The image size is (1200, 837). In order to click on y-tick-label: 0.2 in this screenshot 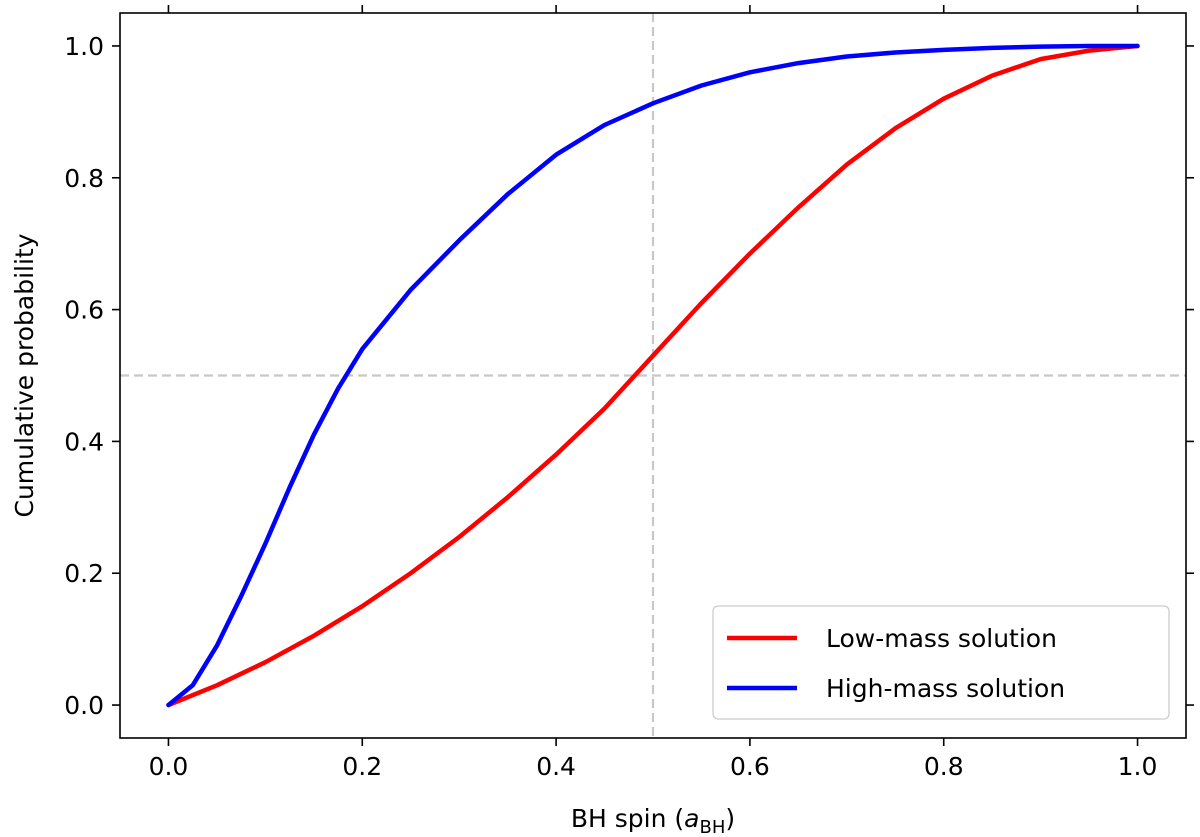, I will do `click(84, 573)`.